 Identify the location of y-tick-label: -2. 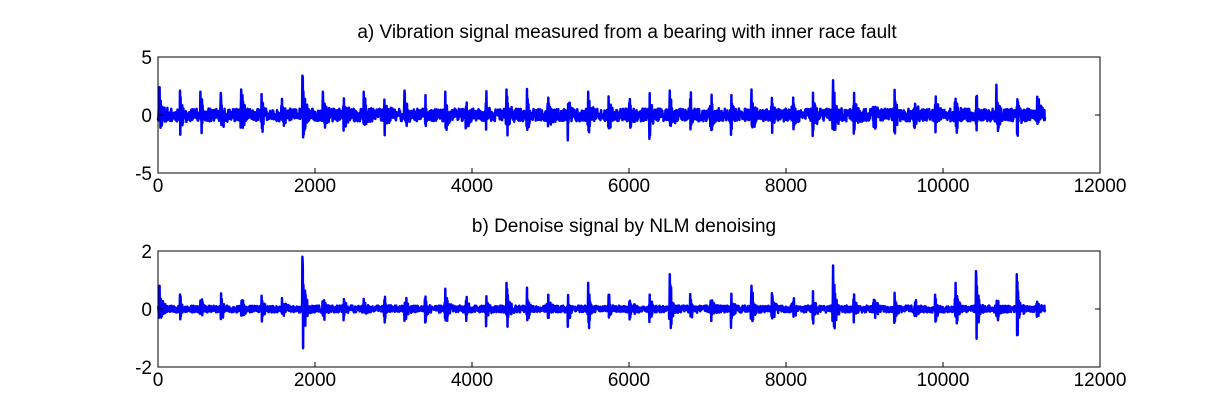
(143, 368).